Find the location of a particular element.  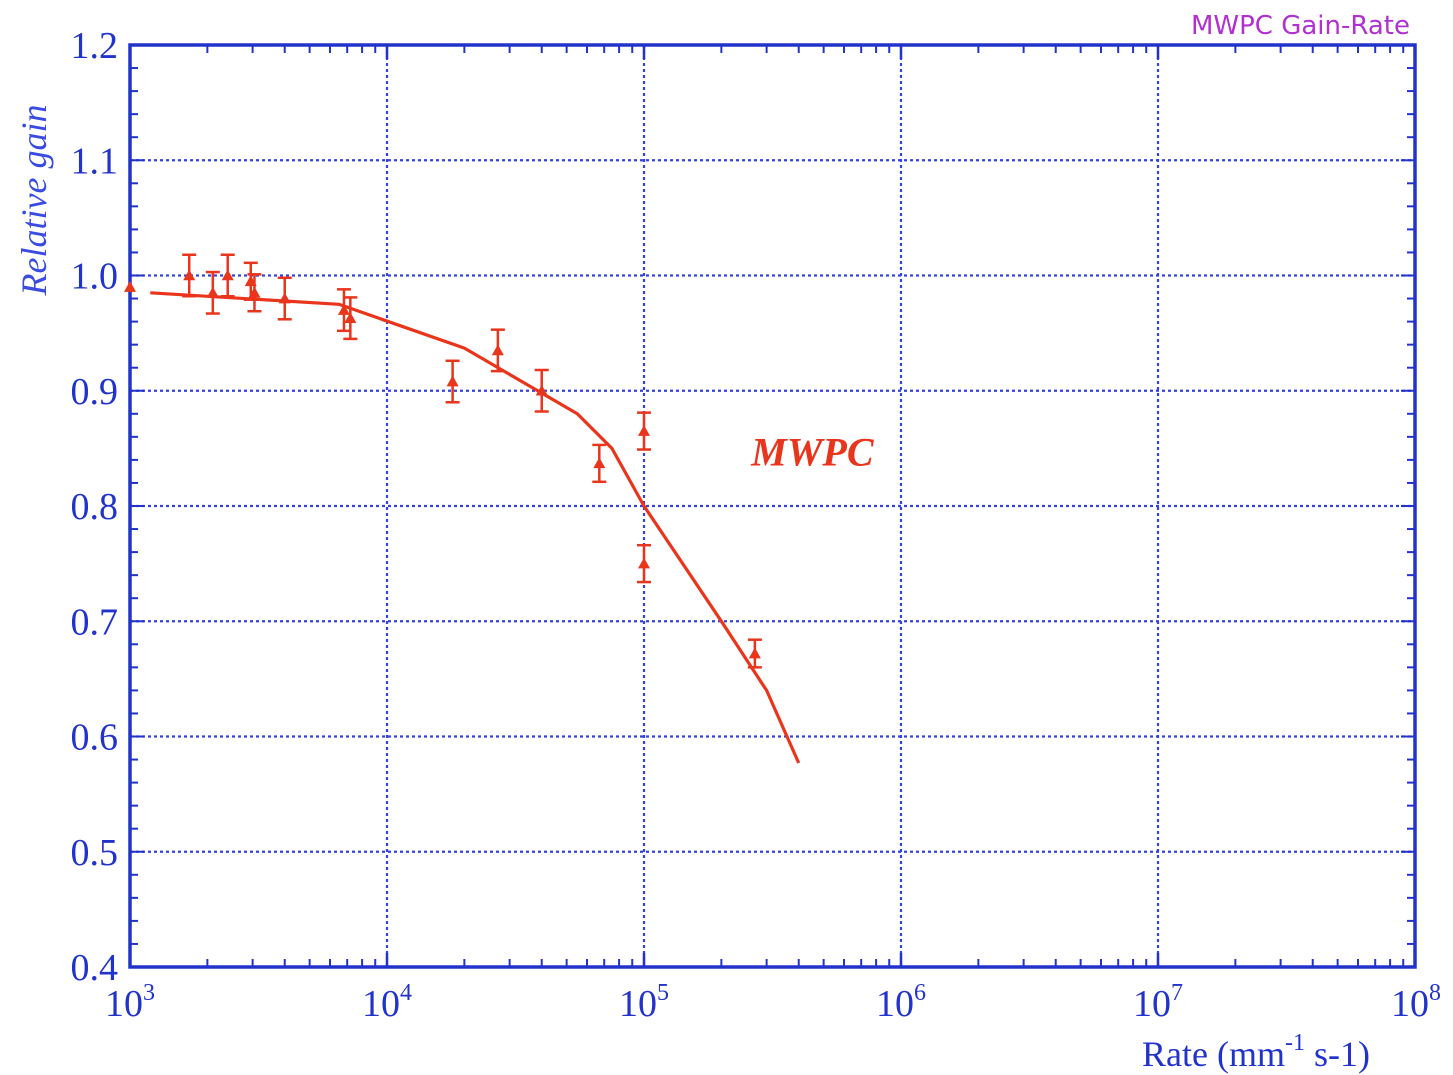

y-tick-label: 0.9 is located at coordinates (95, 392).